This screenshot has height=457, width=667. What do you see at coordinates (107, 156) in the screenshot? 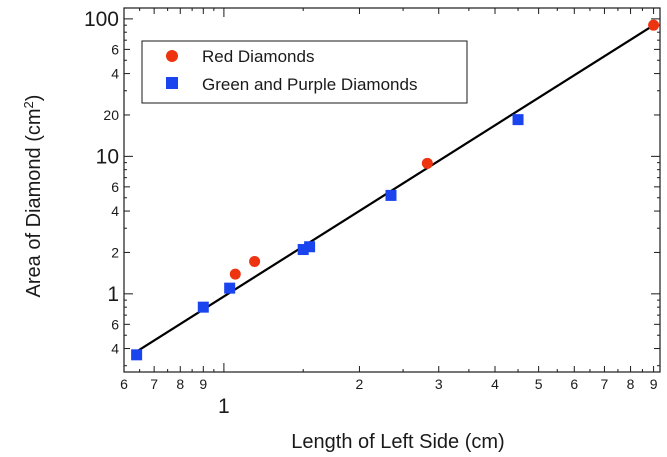
I see `y-tick-label: 10` at bounding box center [107, 156].